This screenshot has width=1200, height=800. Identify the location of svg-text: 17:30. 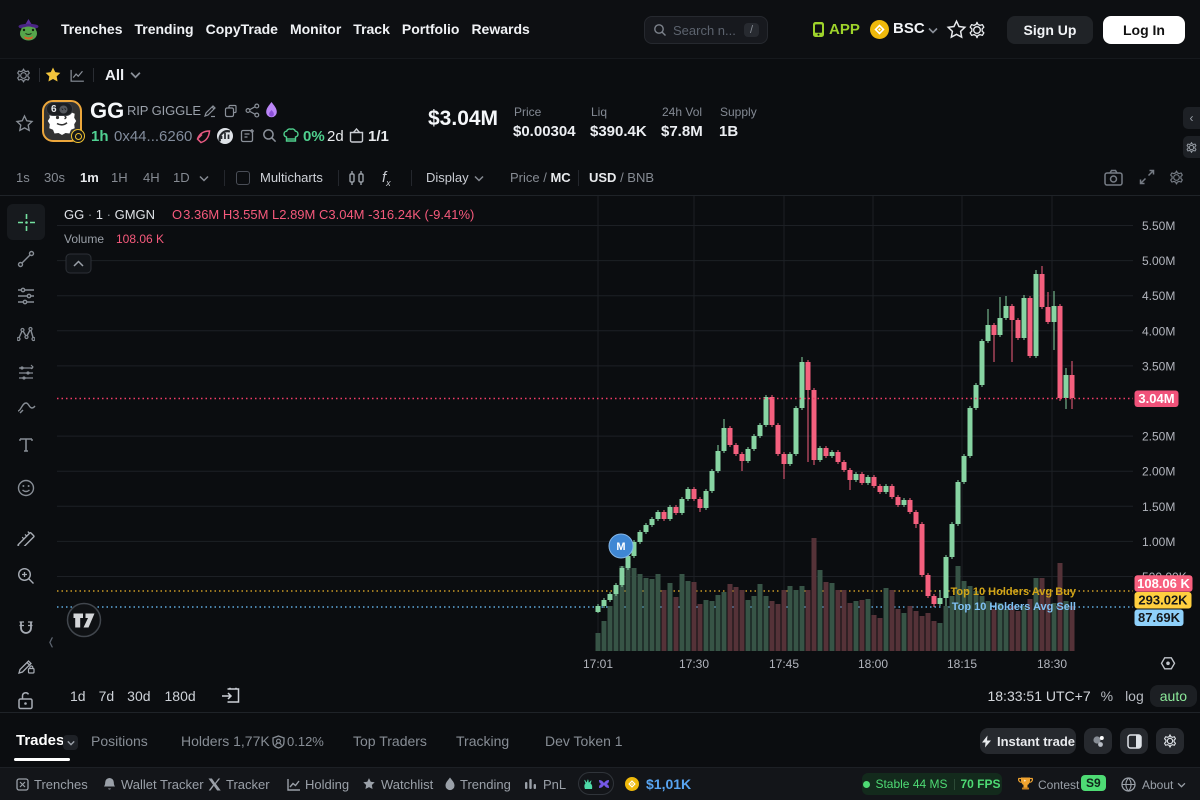
(694, 664).